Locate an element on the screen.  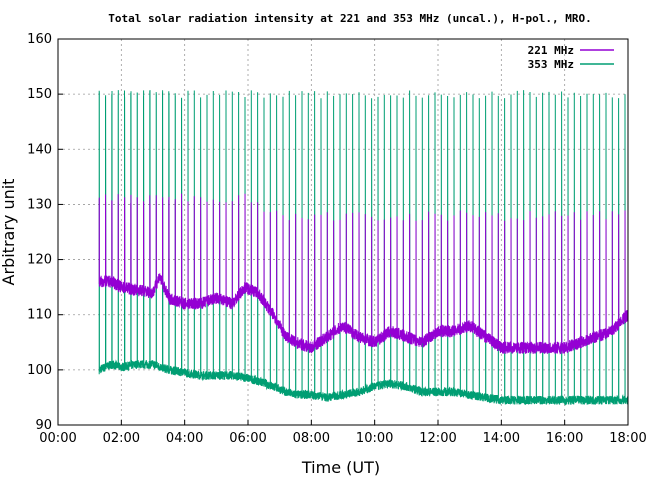
y-tick-label: 120 is located at coordinates (39, 260).